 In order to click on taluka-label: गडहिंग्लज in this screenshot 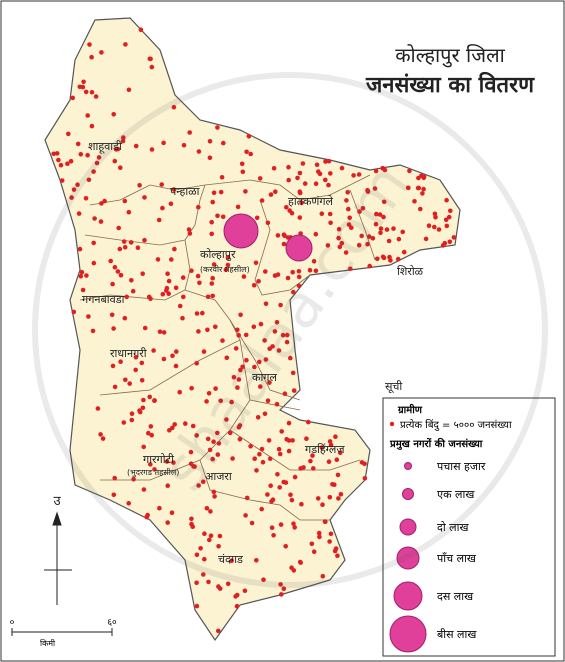, I will do `click(325, 449)`.